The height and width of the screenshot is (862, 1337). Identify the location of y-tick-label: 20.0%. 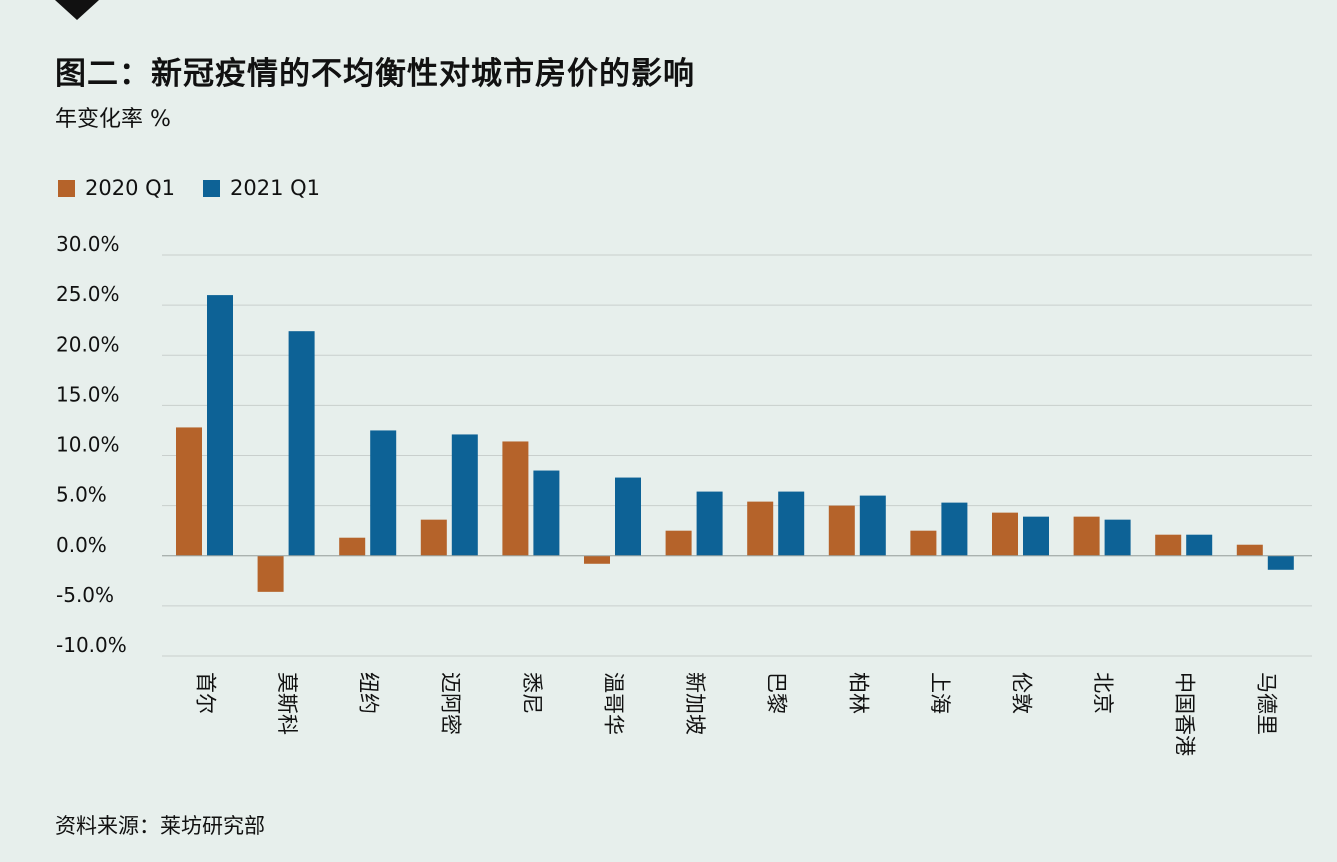
(88, 344).